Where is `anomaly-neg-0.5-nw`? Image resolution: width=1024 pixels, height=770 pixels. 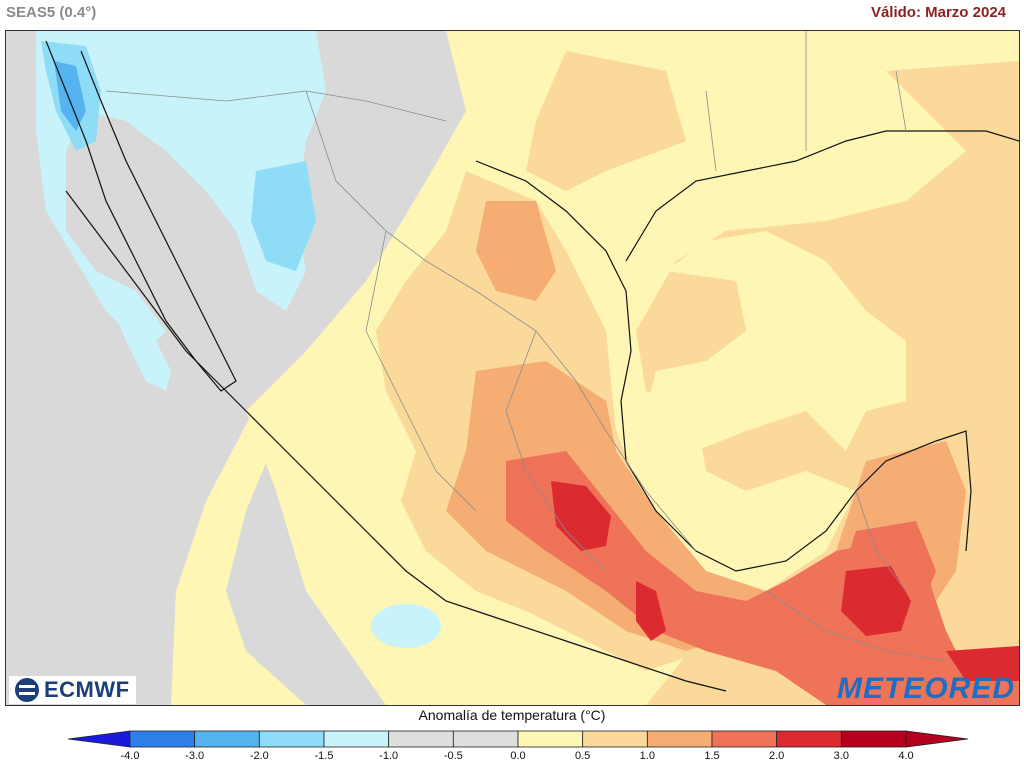 anomaly-neg-0.5-nw is located at coordinates (181, 191).